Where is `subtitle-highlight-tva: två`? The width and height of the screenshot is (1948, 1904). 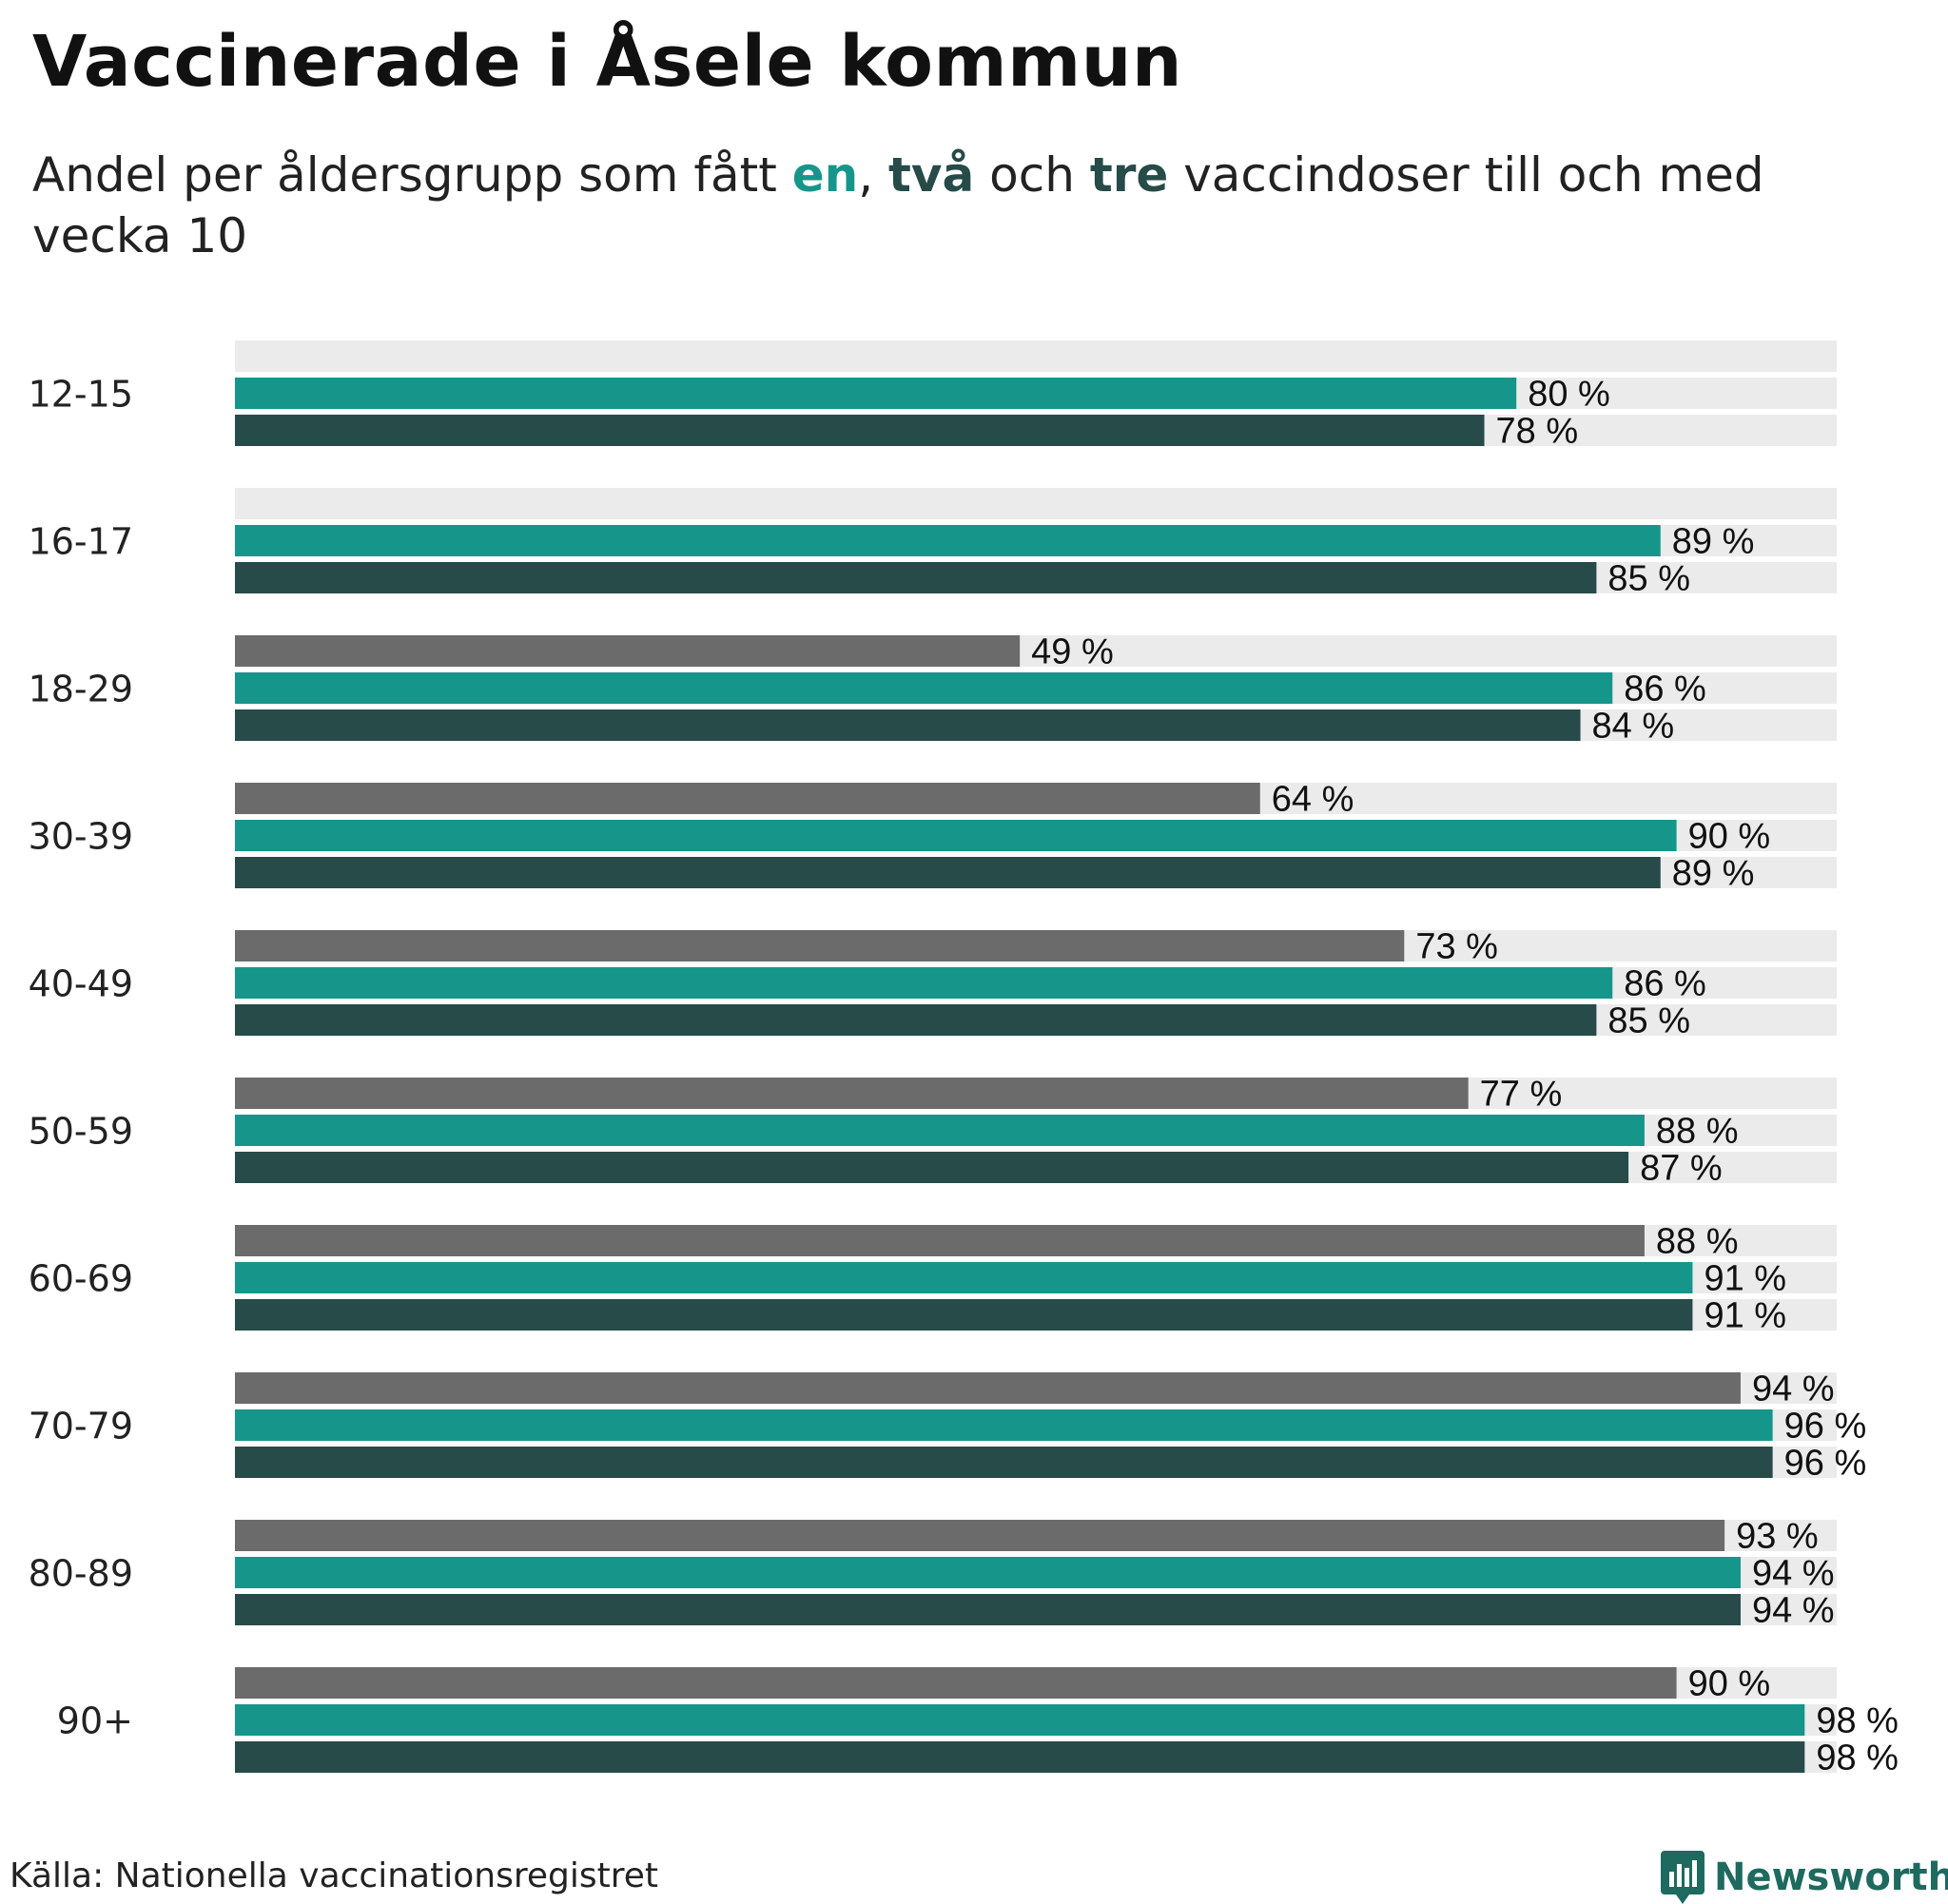
subtitle-highlight-tva: två is located at coordinates (931, 175).